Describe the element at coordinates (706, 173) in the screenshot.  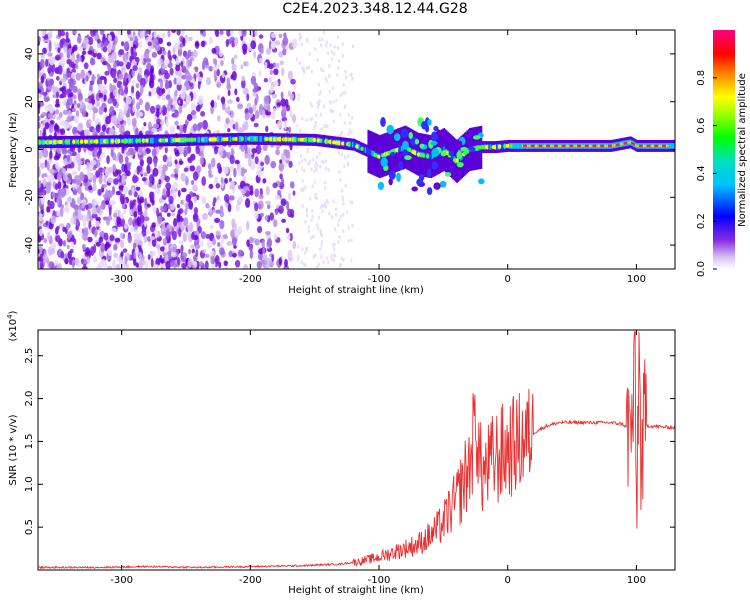
I see `colorbar-ticks: 0.0 0.2 0.4 0.6 0.8` at that location.